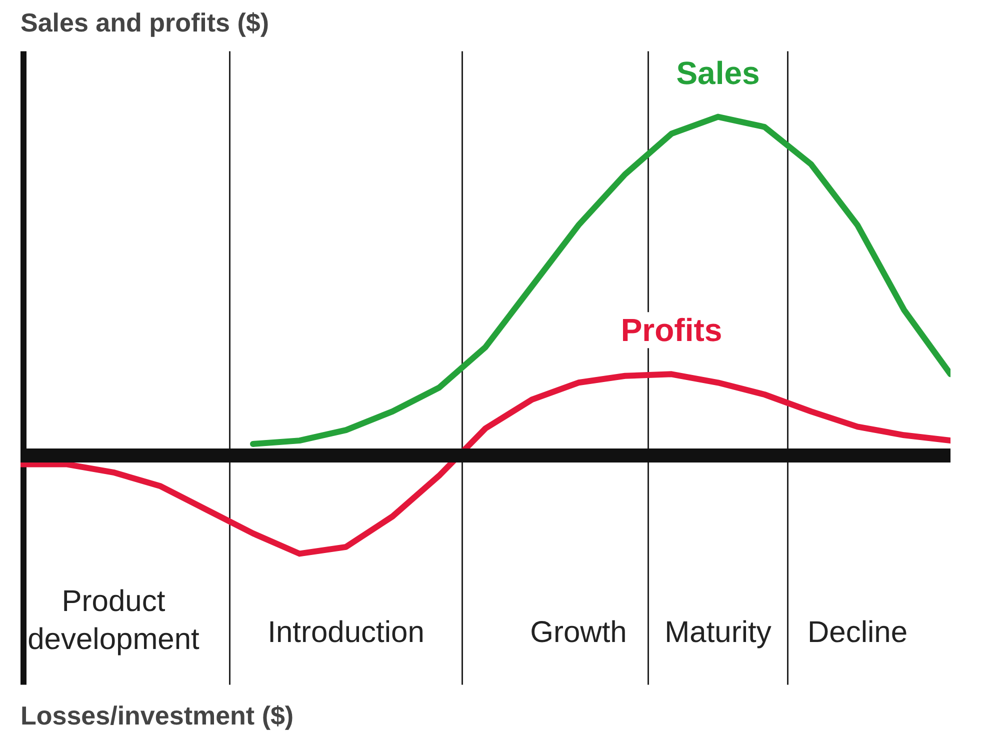 The image size is (990, 742). I want to click on y-axis-title: Sales and profits ($), so click(144, 23).